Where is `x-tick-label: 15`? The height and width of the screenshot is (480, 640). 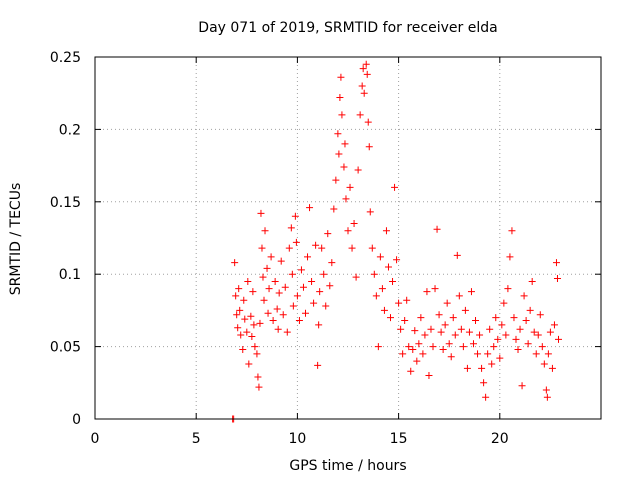 x-tick-label: 15 is located at coordinates (399, 439).